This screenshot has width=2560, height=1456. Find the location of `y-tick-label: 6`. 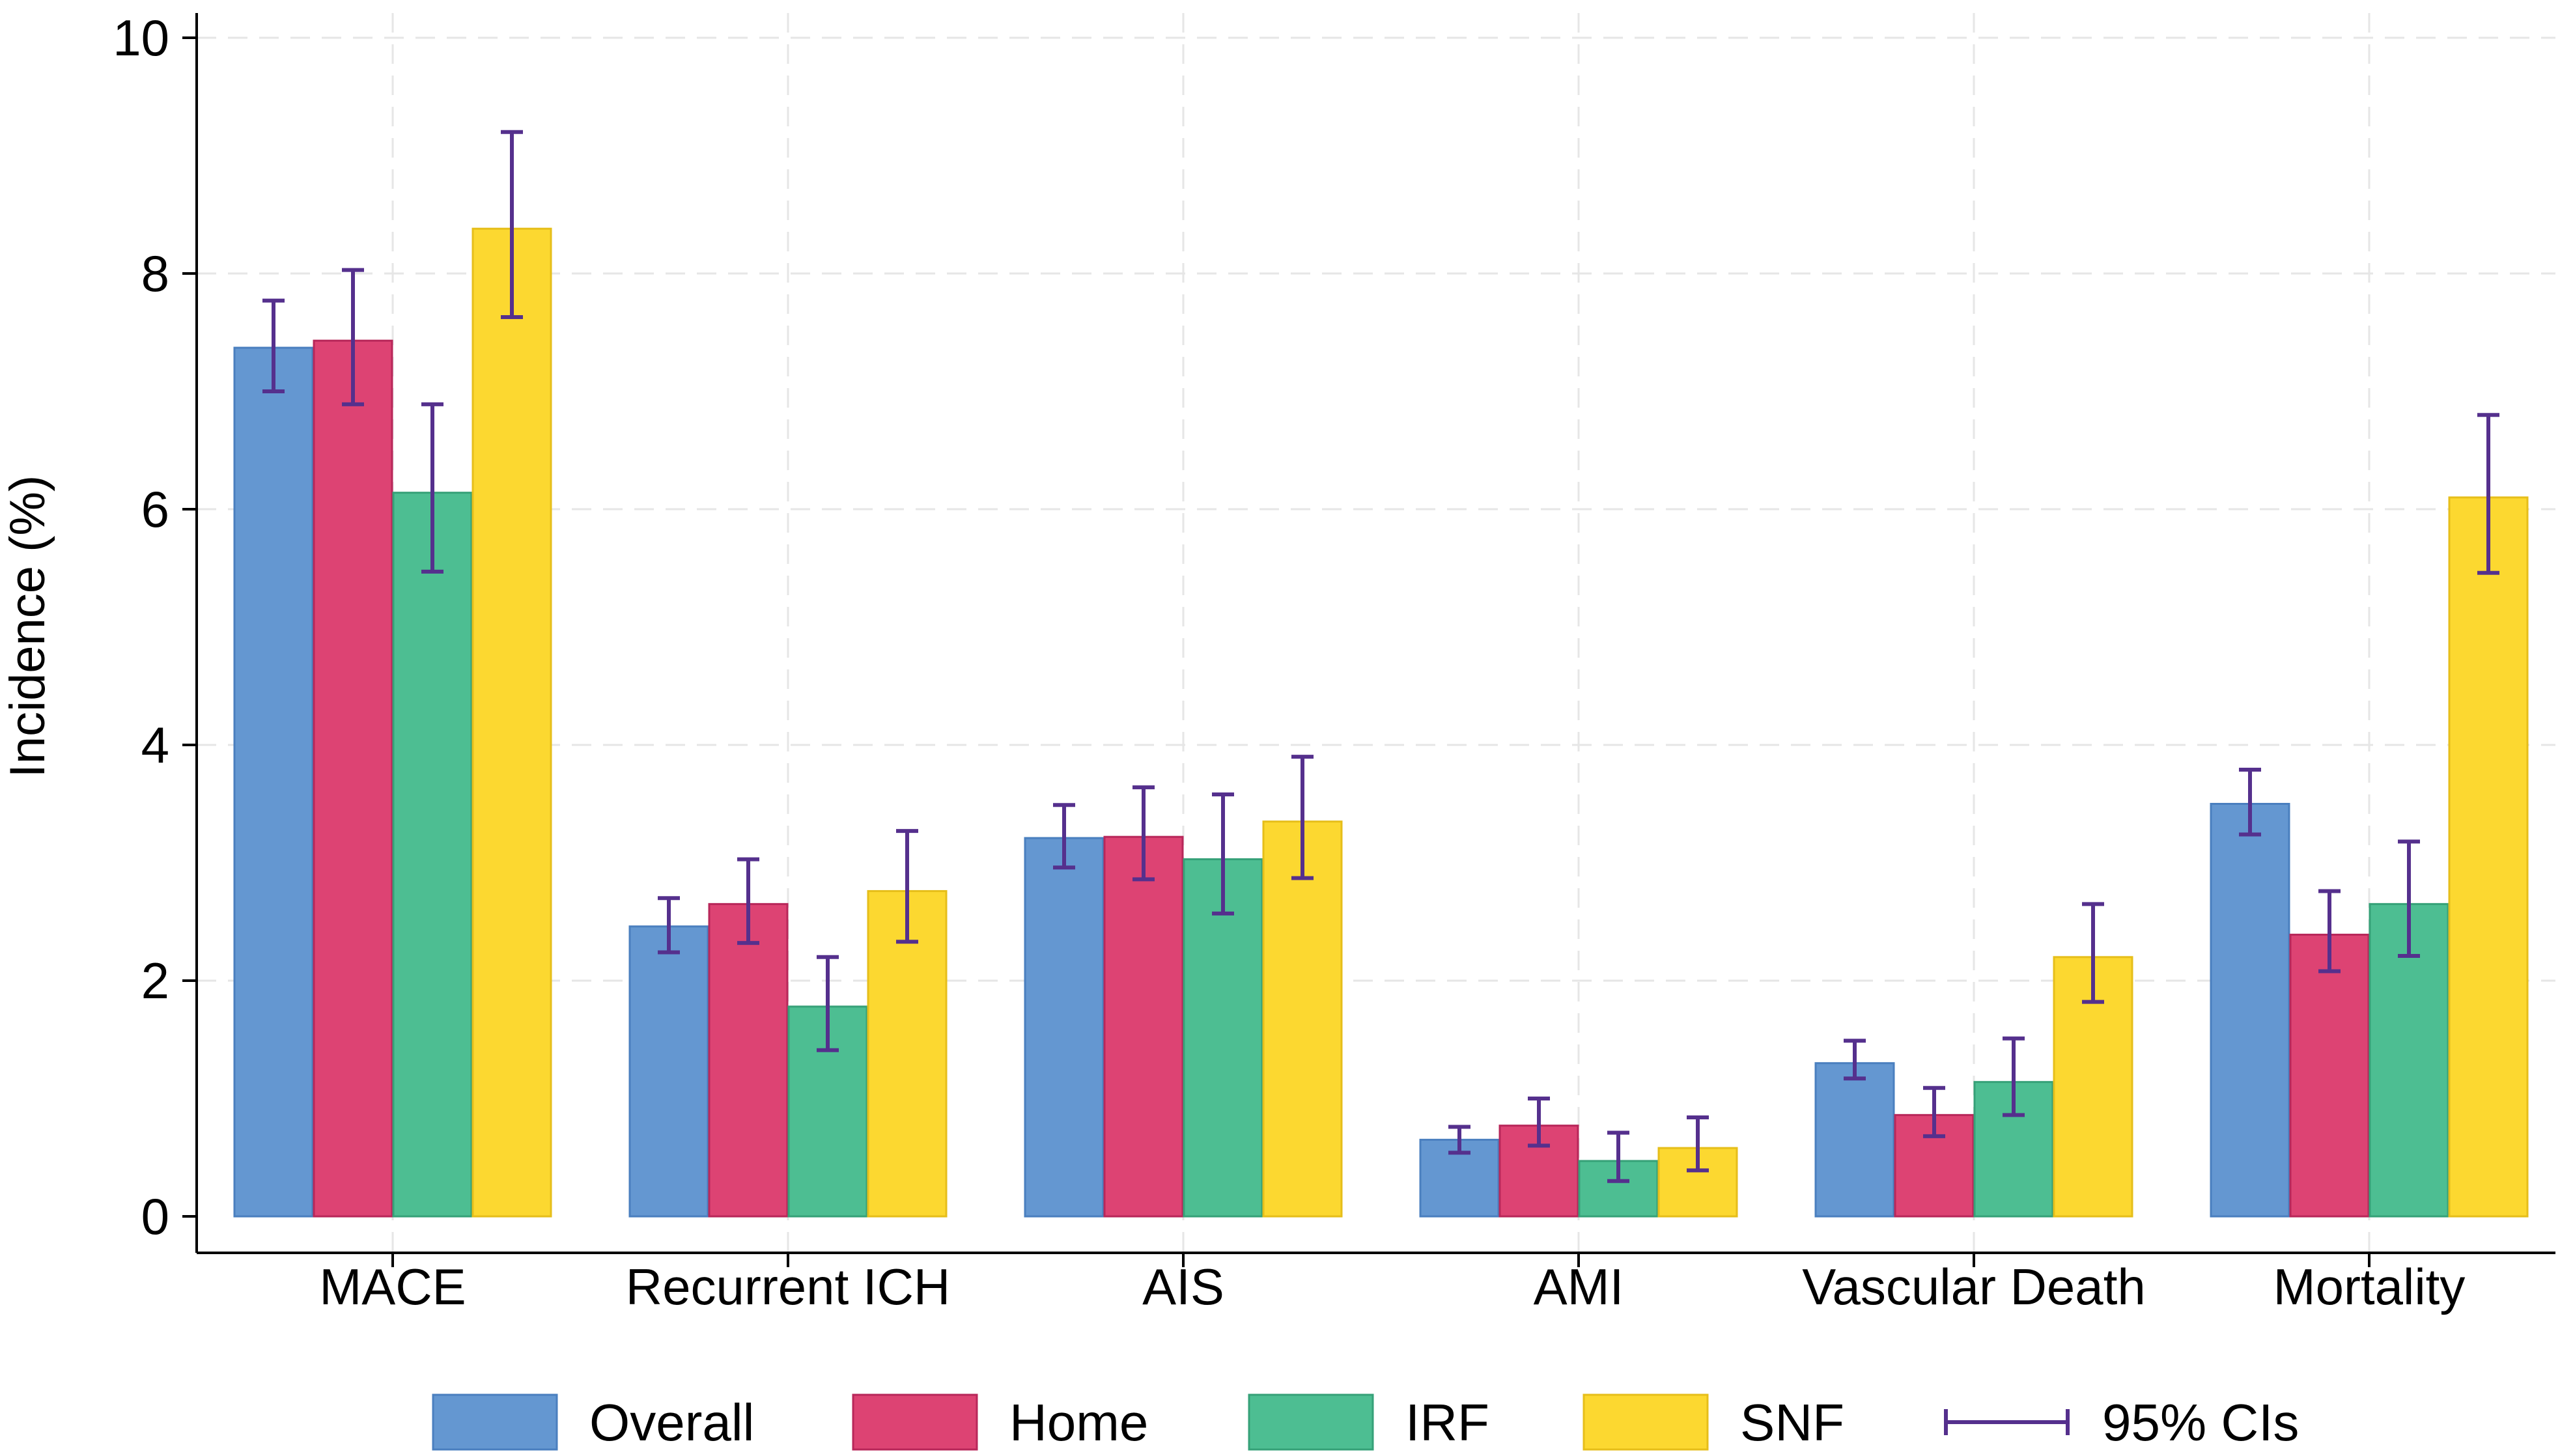

y-tick-label: 6 is located at coordinates (155, 510).